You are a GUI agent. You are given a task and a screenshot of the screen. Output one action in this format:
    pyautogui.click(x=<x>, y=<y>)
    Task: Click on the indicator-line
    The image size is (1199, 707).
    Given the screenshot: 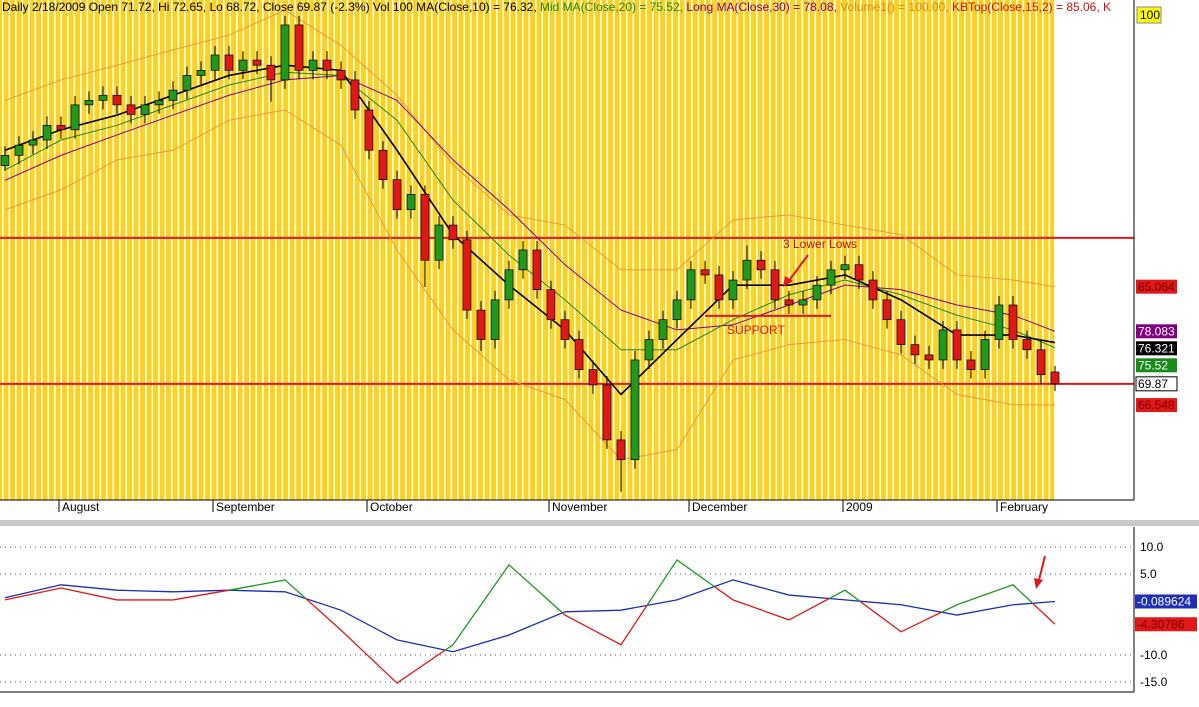 What is the action you would take?
    pyautogui.click(x=530, y=616)
    